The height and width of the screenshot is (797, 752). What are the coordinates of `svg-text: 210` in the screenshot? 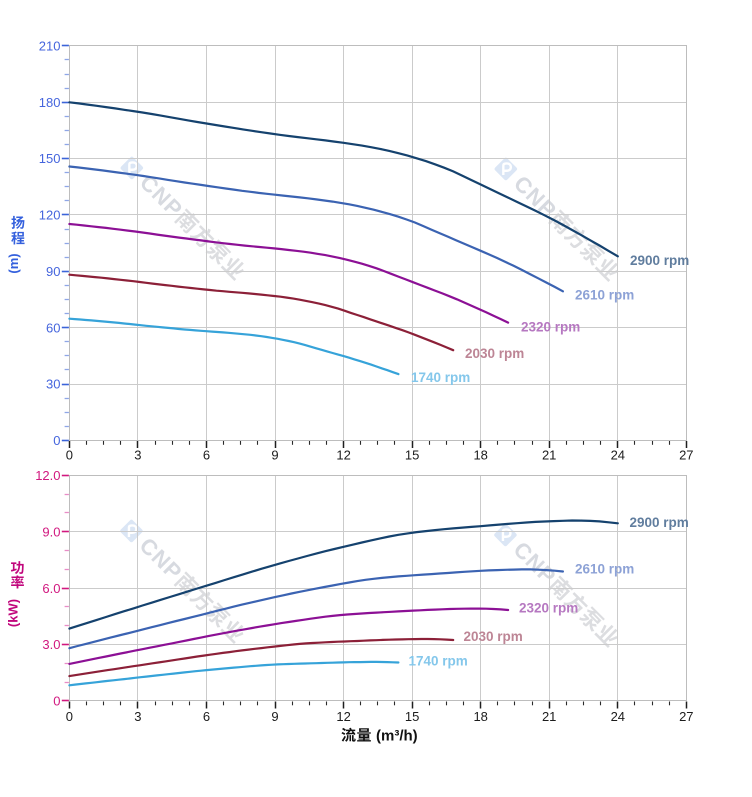 It's located at (50, 46).